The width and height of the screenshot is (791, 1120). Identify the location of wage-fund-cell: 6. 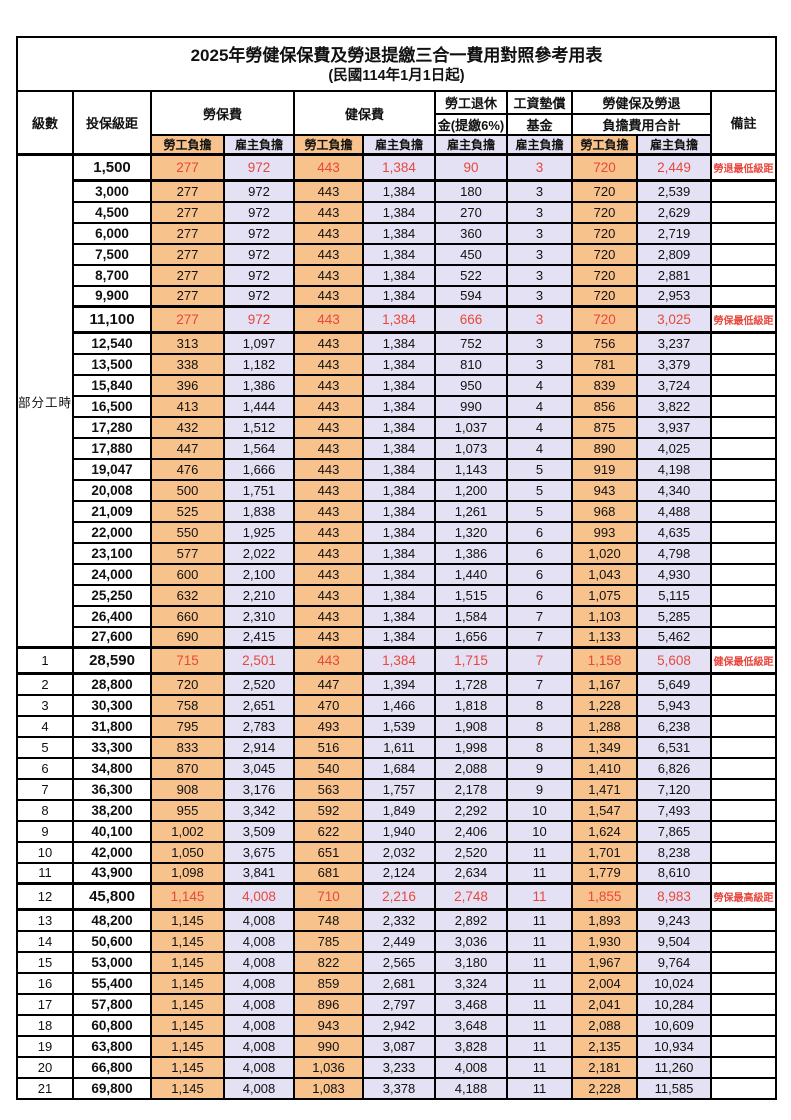
(540, 553).